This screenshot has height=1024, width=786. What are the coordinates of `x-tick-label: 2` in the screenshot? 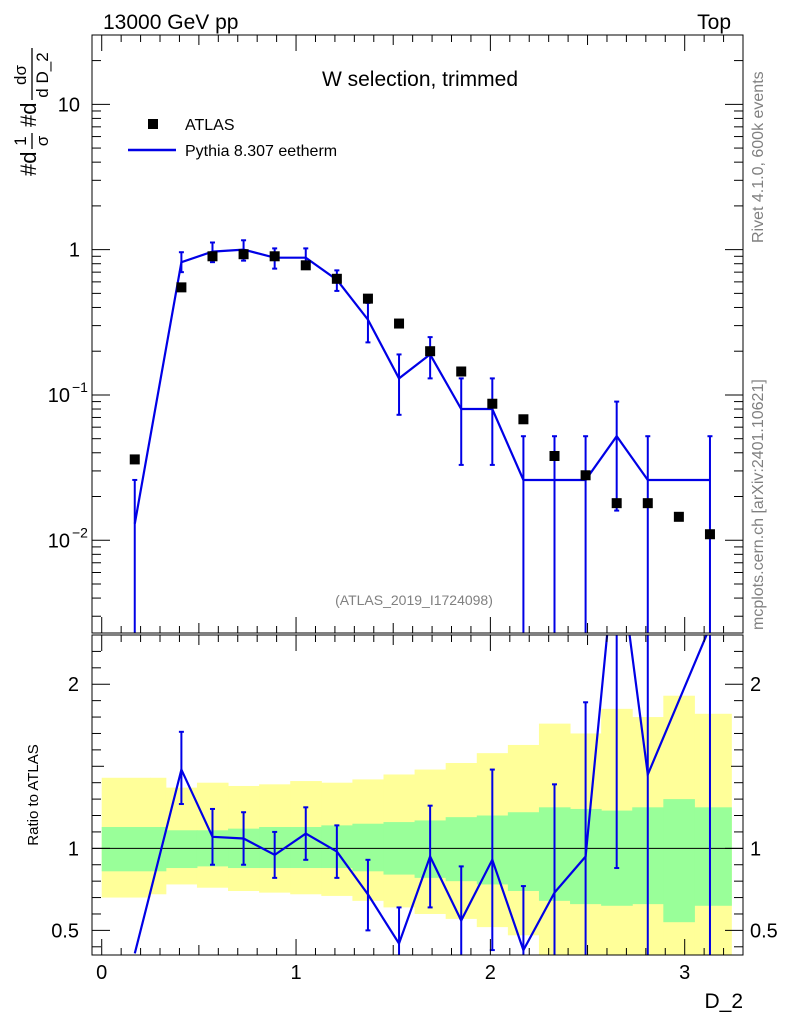 It's located at (490, 973).